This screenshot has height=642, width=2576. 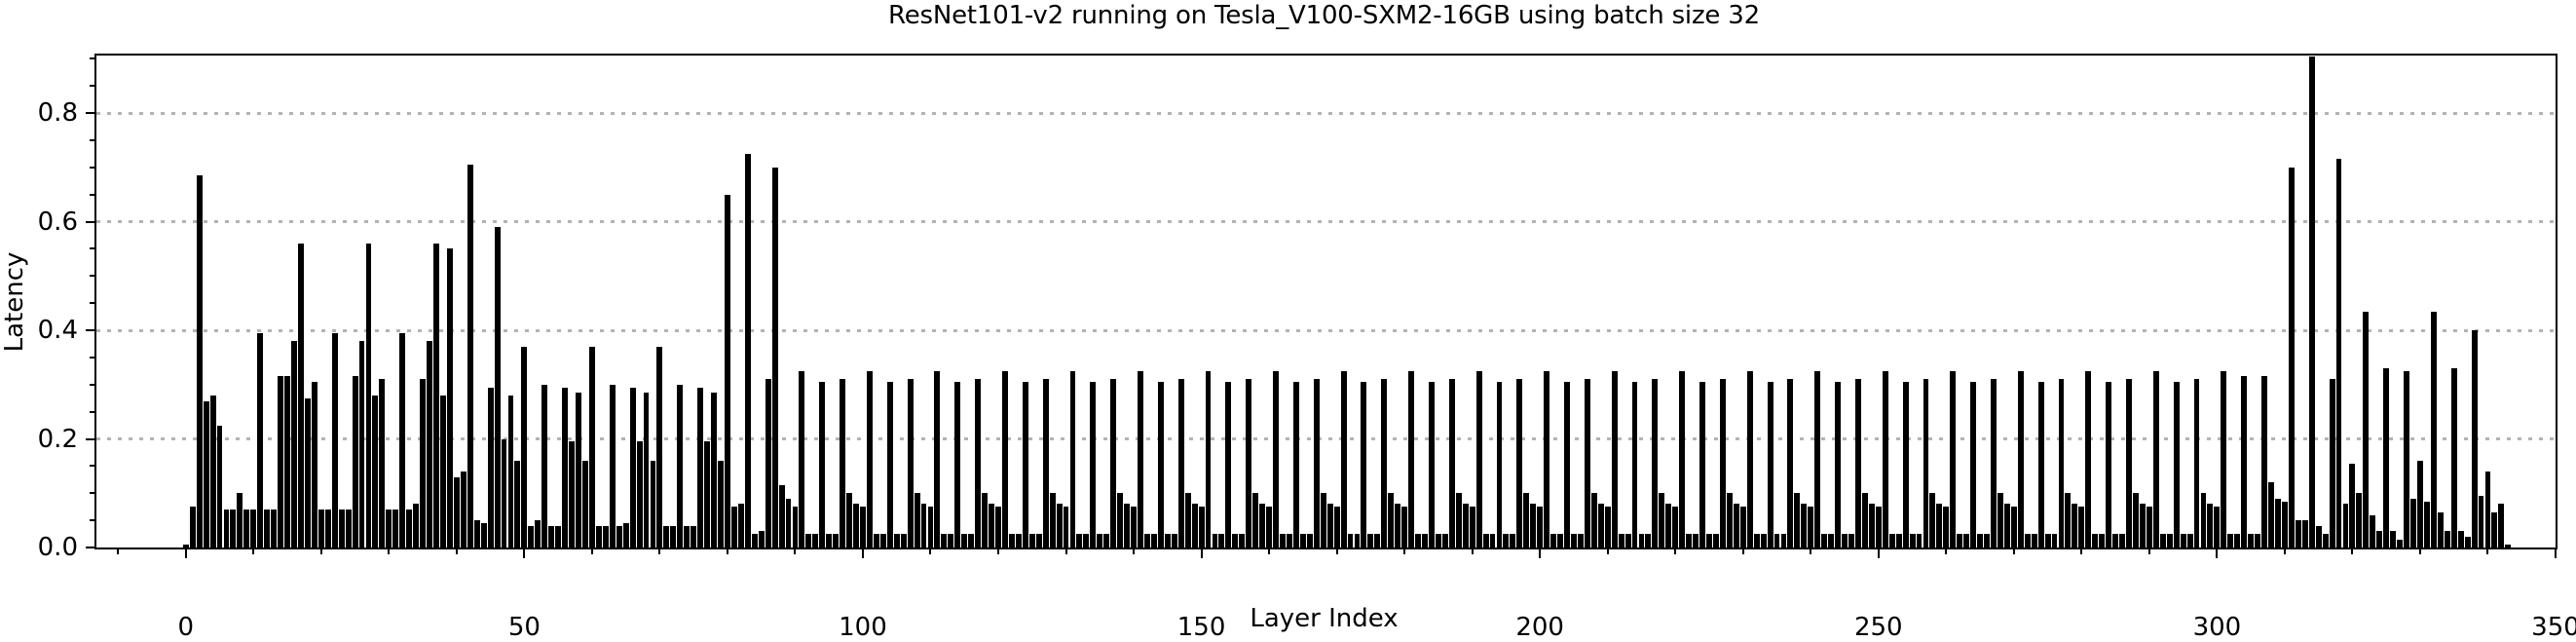 I want to click on y-minor-tick-0.1, so click(x=92, y=493).